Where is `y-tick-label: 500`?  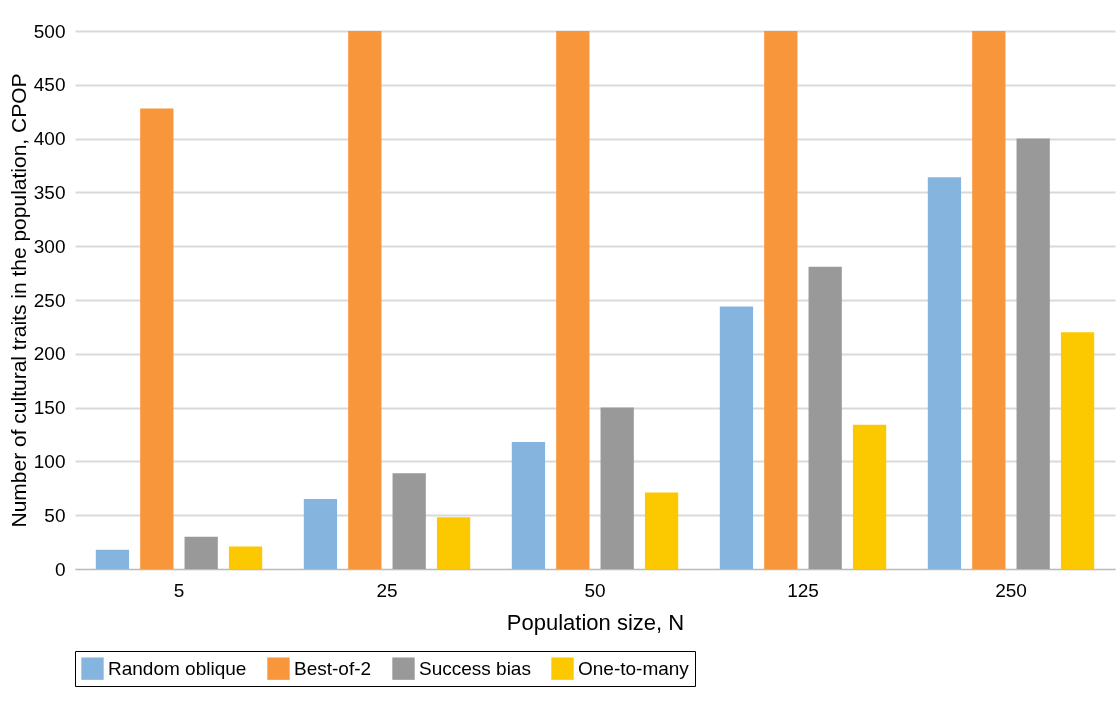
y-tick-label: 500 is located at coordinates (49, 31).